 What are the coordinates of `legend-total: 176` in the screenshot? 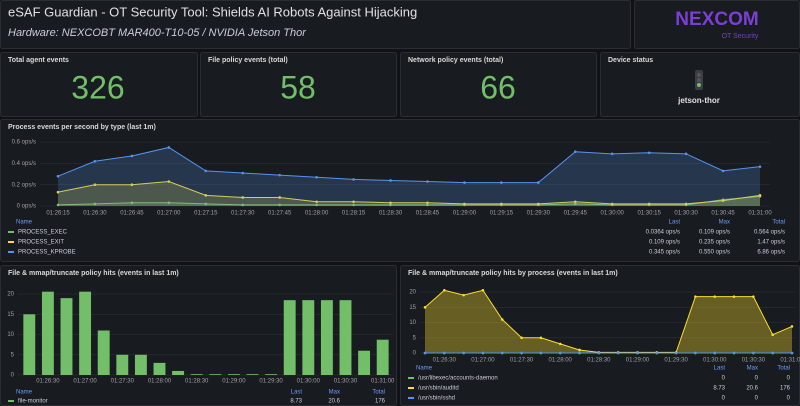 It's located at (785, 389).